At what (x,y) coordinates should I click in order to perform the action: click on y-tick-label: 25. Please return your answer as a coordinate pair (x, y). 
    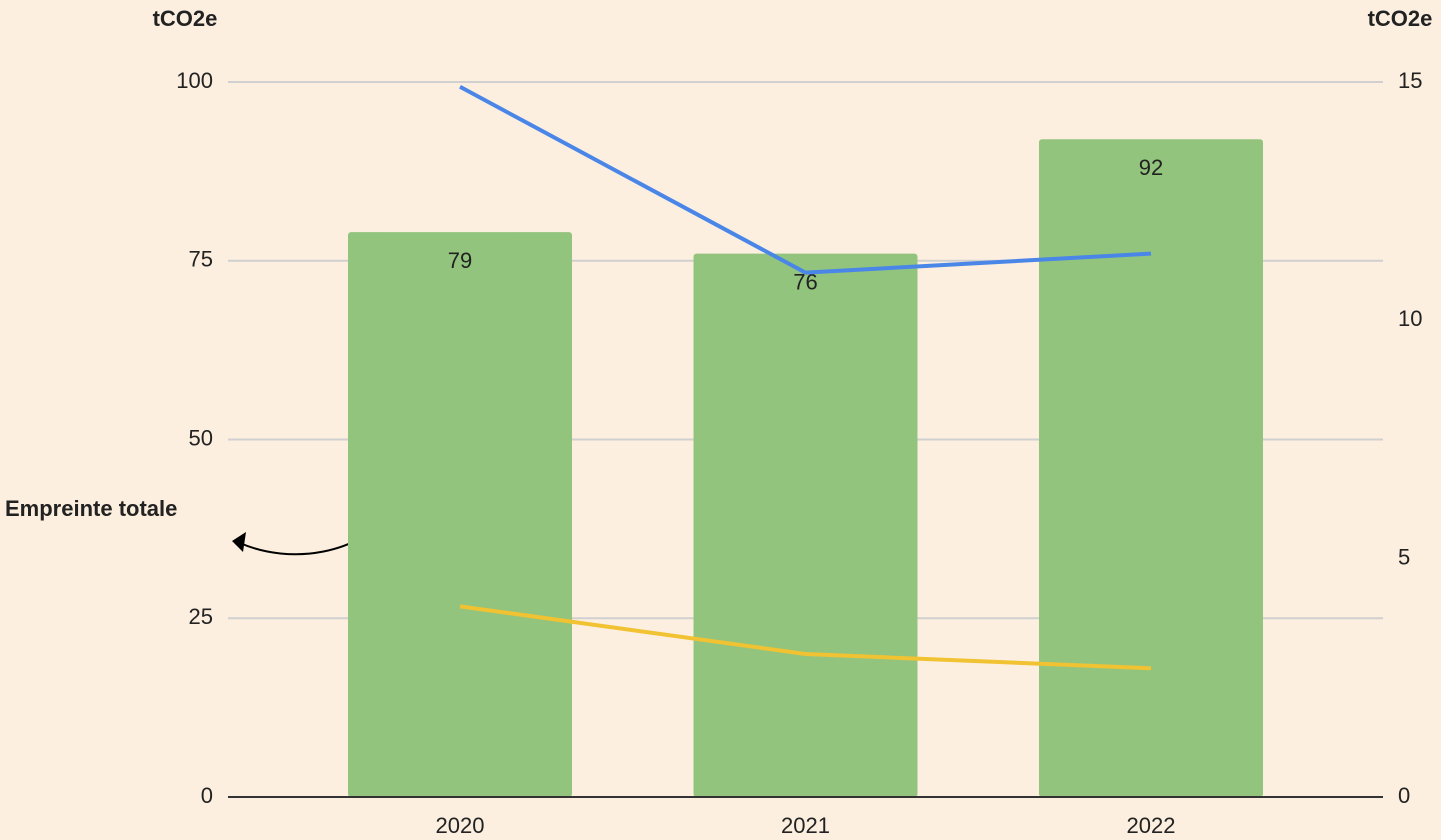
    Looking at the image, I should click on (201, 616).